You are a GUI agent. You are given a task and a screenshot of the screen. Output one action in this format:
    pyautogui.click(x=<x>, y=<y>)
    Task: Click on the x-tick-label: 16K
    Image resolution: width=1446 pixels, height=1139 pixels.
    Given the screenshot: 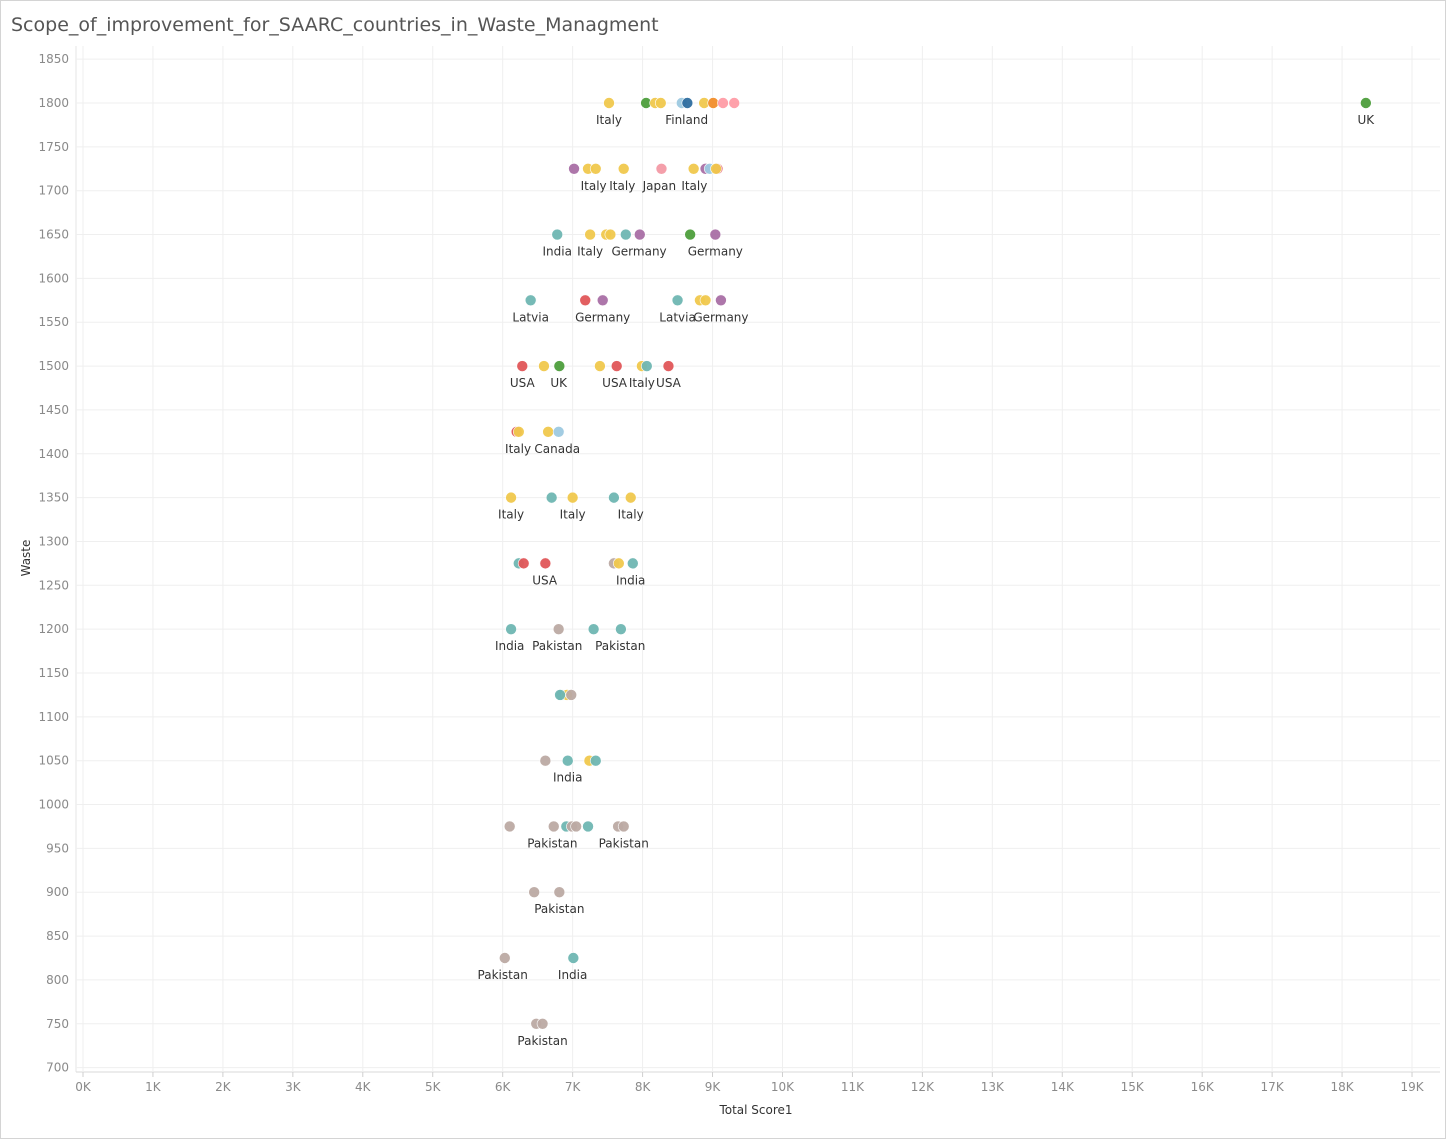 What is the action you would take?
    pyautogui.click(x=1203, y=1087)
    